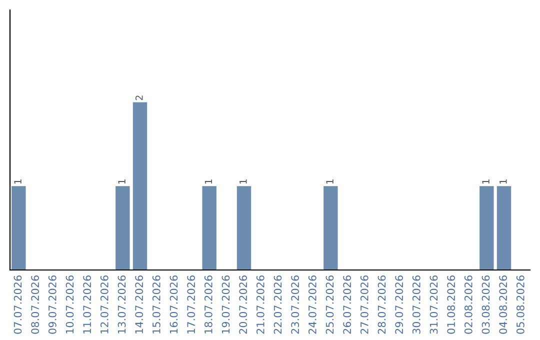  I want to click on x-tick-label: 12.07.2026, so click(104, 305).